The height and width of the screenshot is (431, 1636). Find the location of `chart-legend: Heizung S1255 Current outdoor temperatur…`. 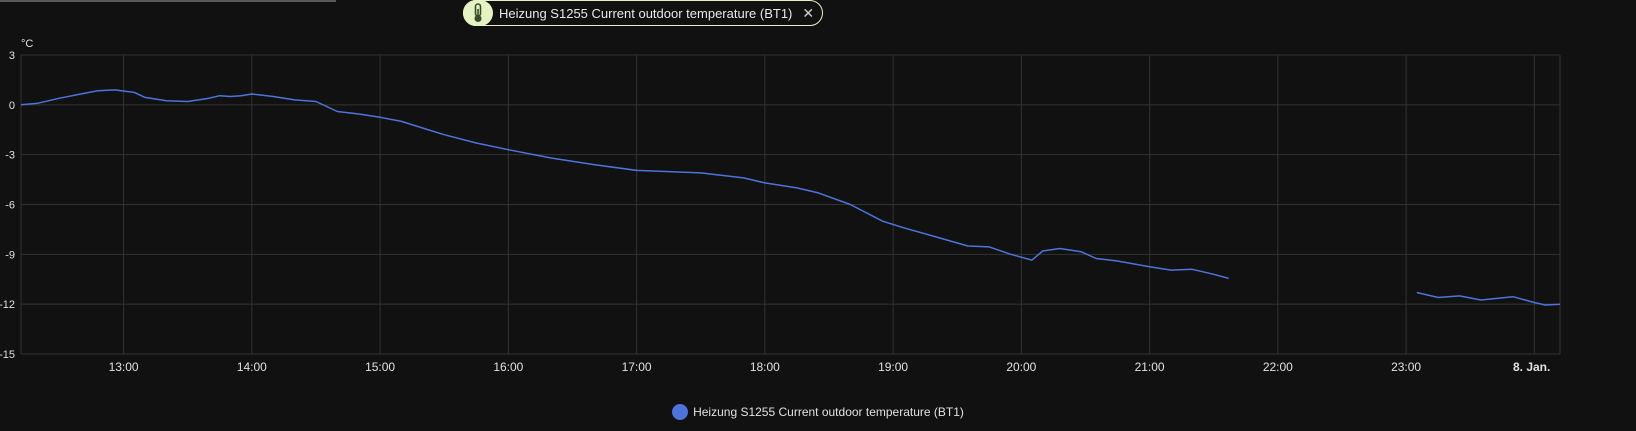

chart-legend: Heizung S1255 Current outdoor temperatur… is located at coordinates (818, 412).